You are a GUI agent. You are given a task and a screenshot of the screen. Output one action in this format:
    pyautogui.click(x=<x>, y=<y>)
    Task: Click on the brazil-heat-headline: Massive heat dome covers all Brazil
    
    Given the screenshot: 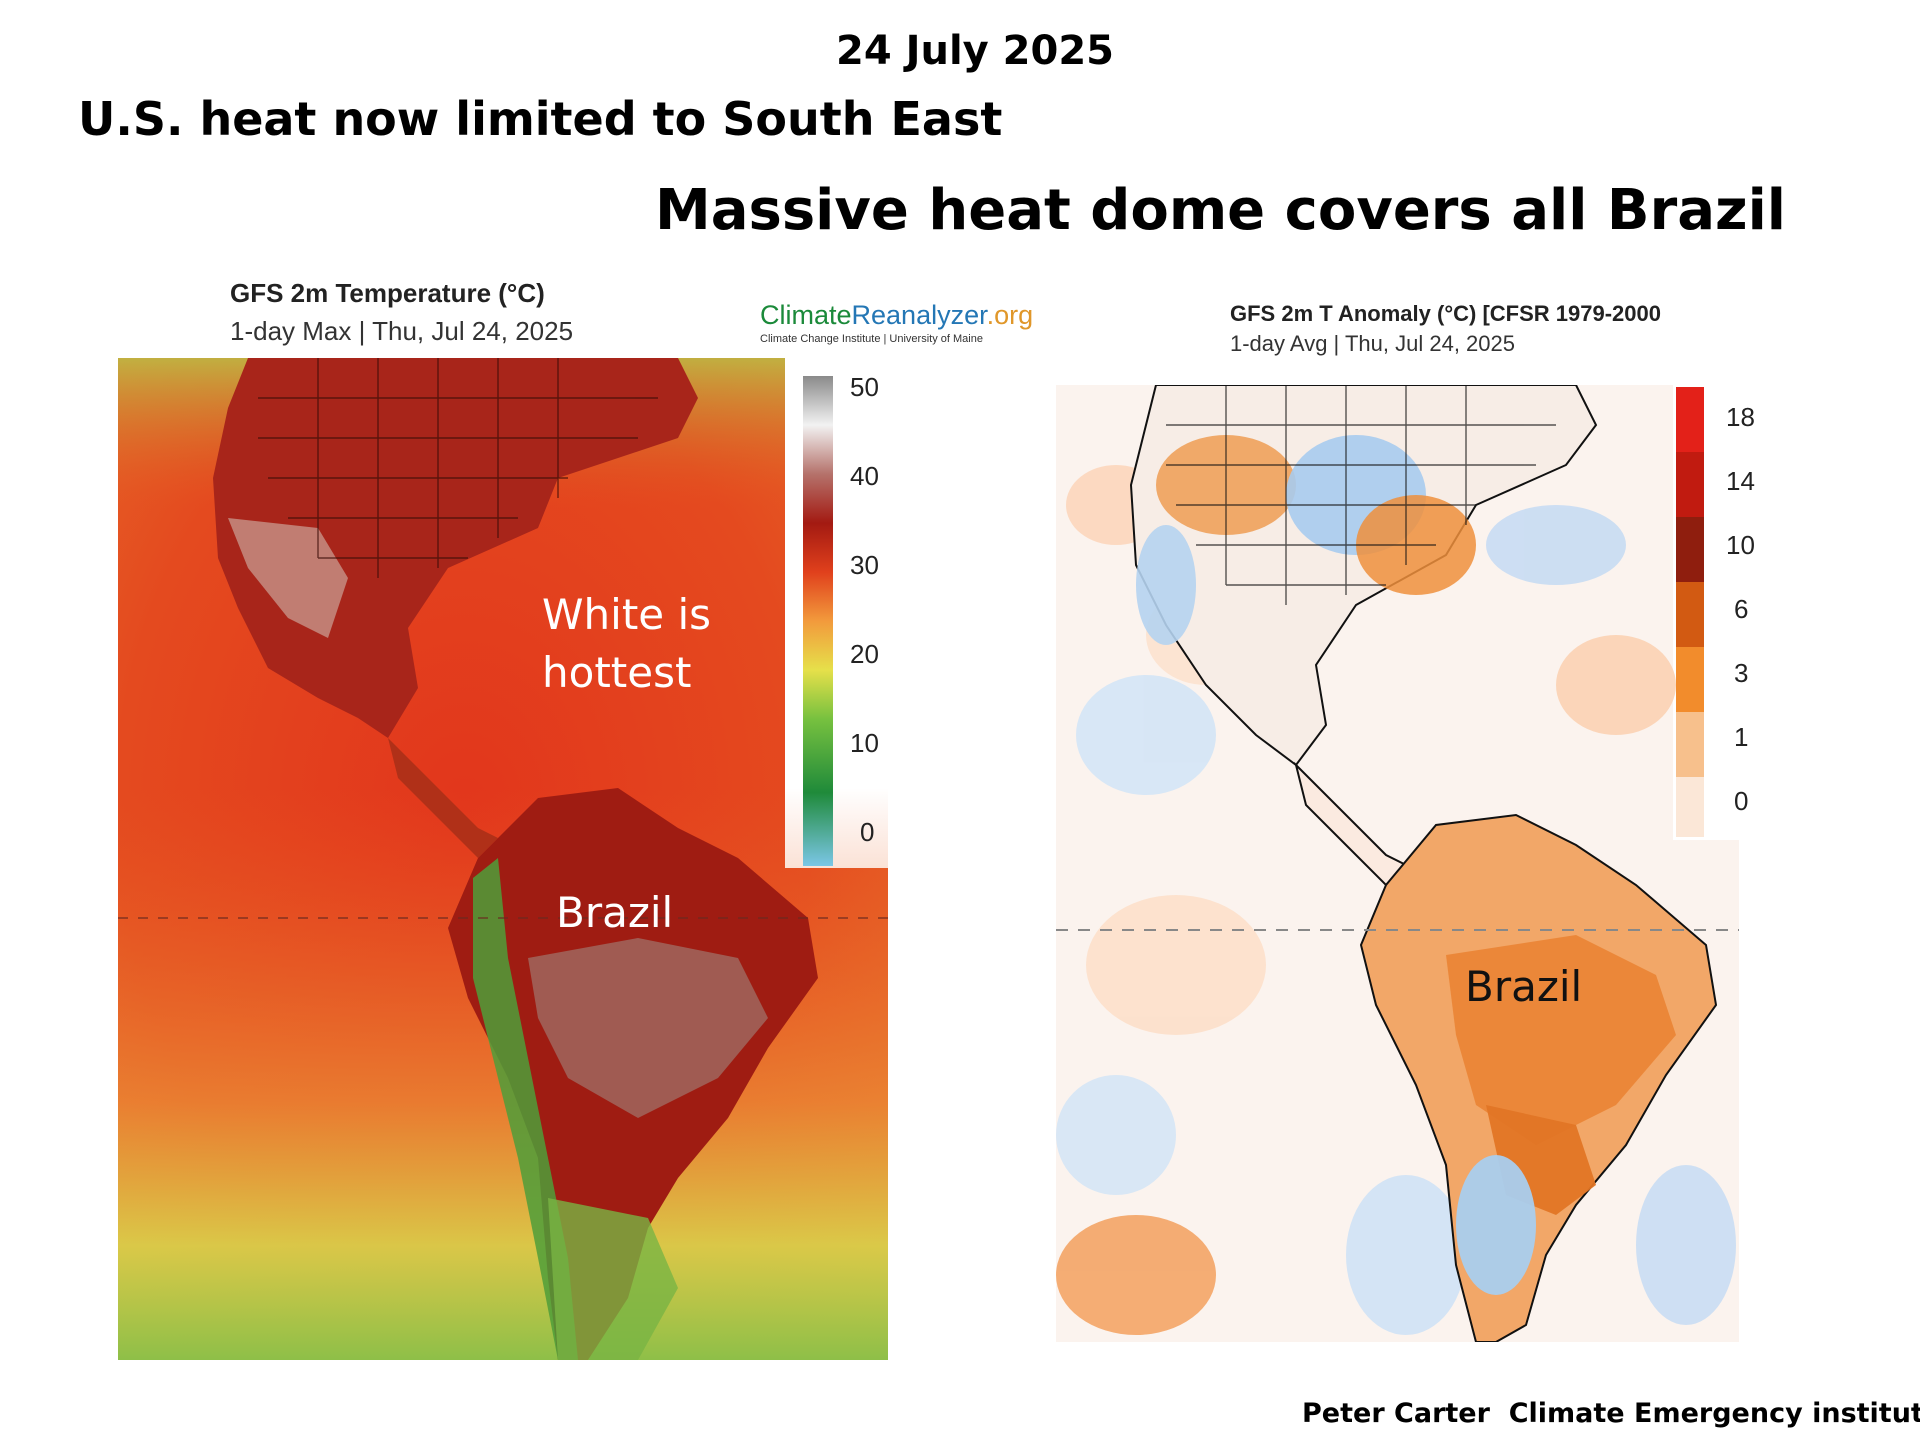 What is the action you would take?
    pyautogui.click(x=1220, y=210)
    